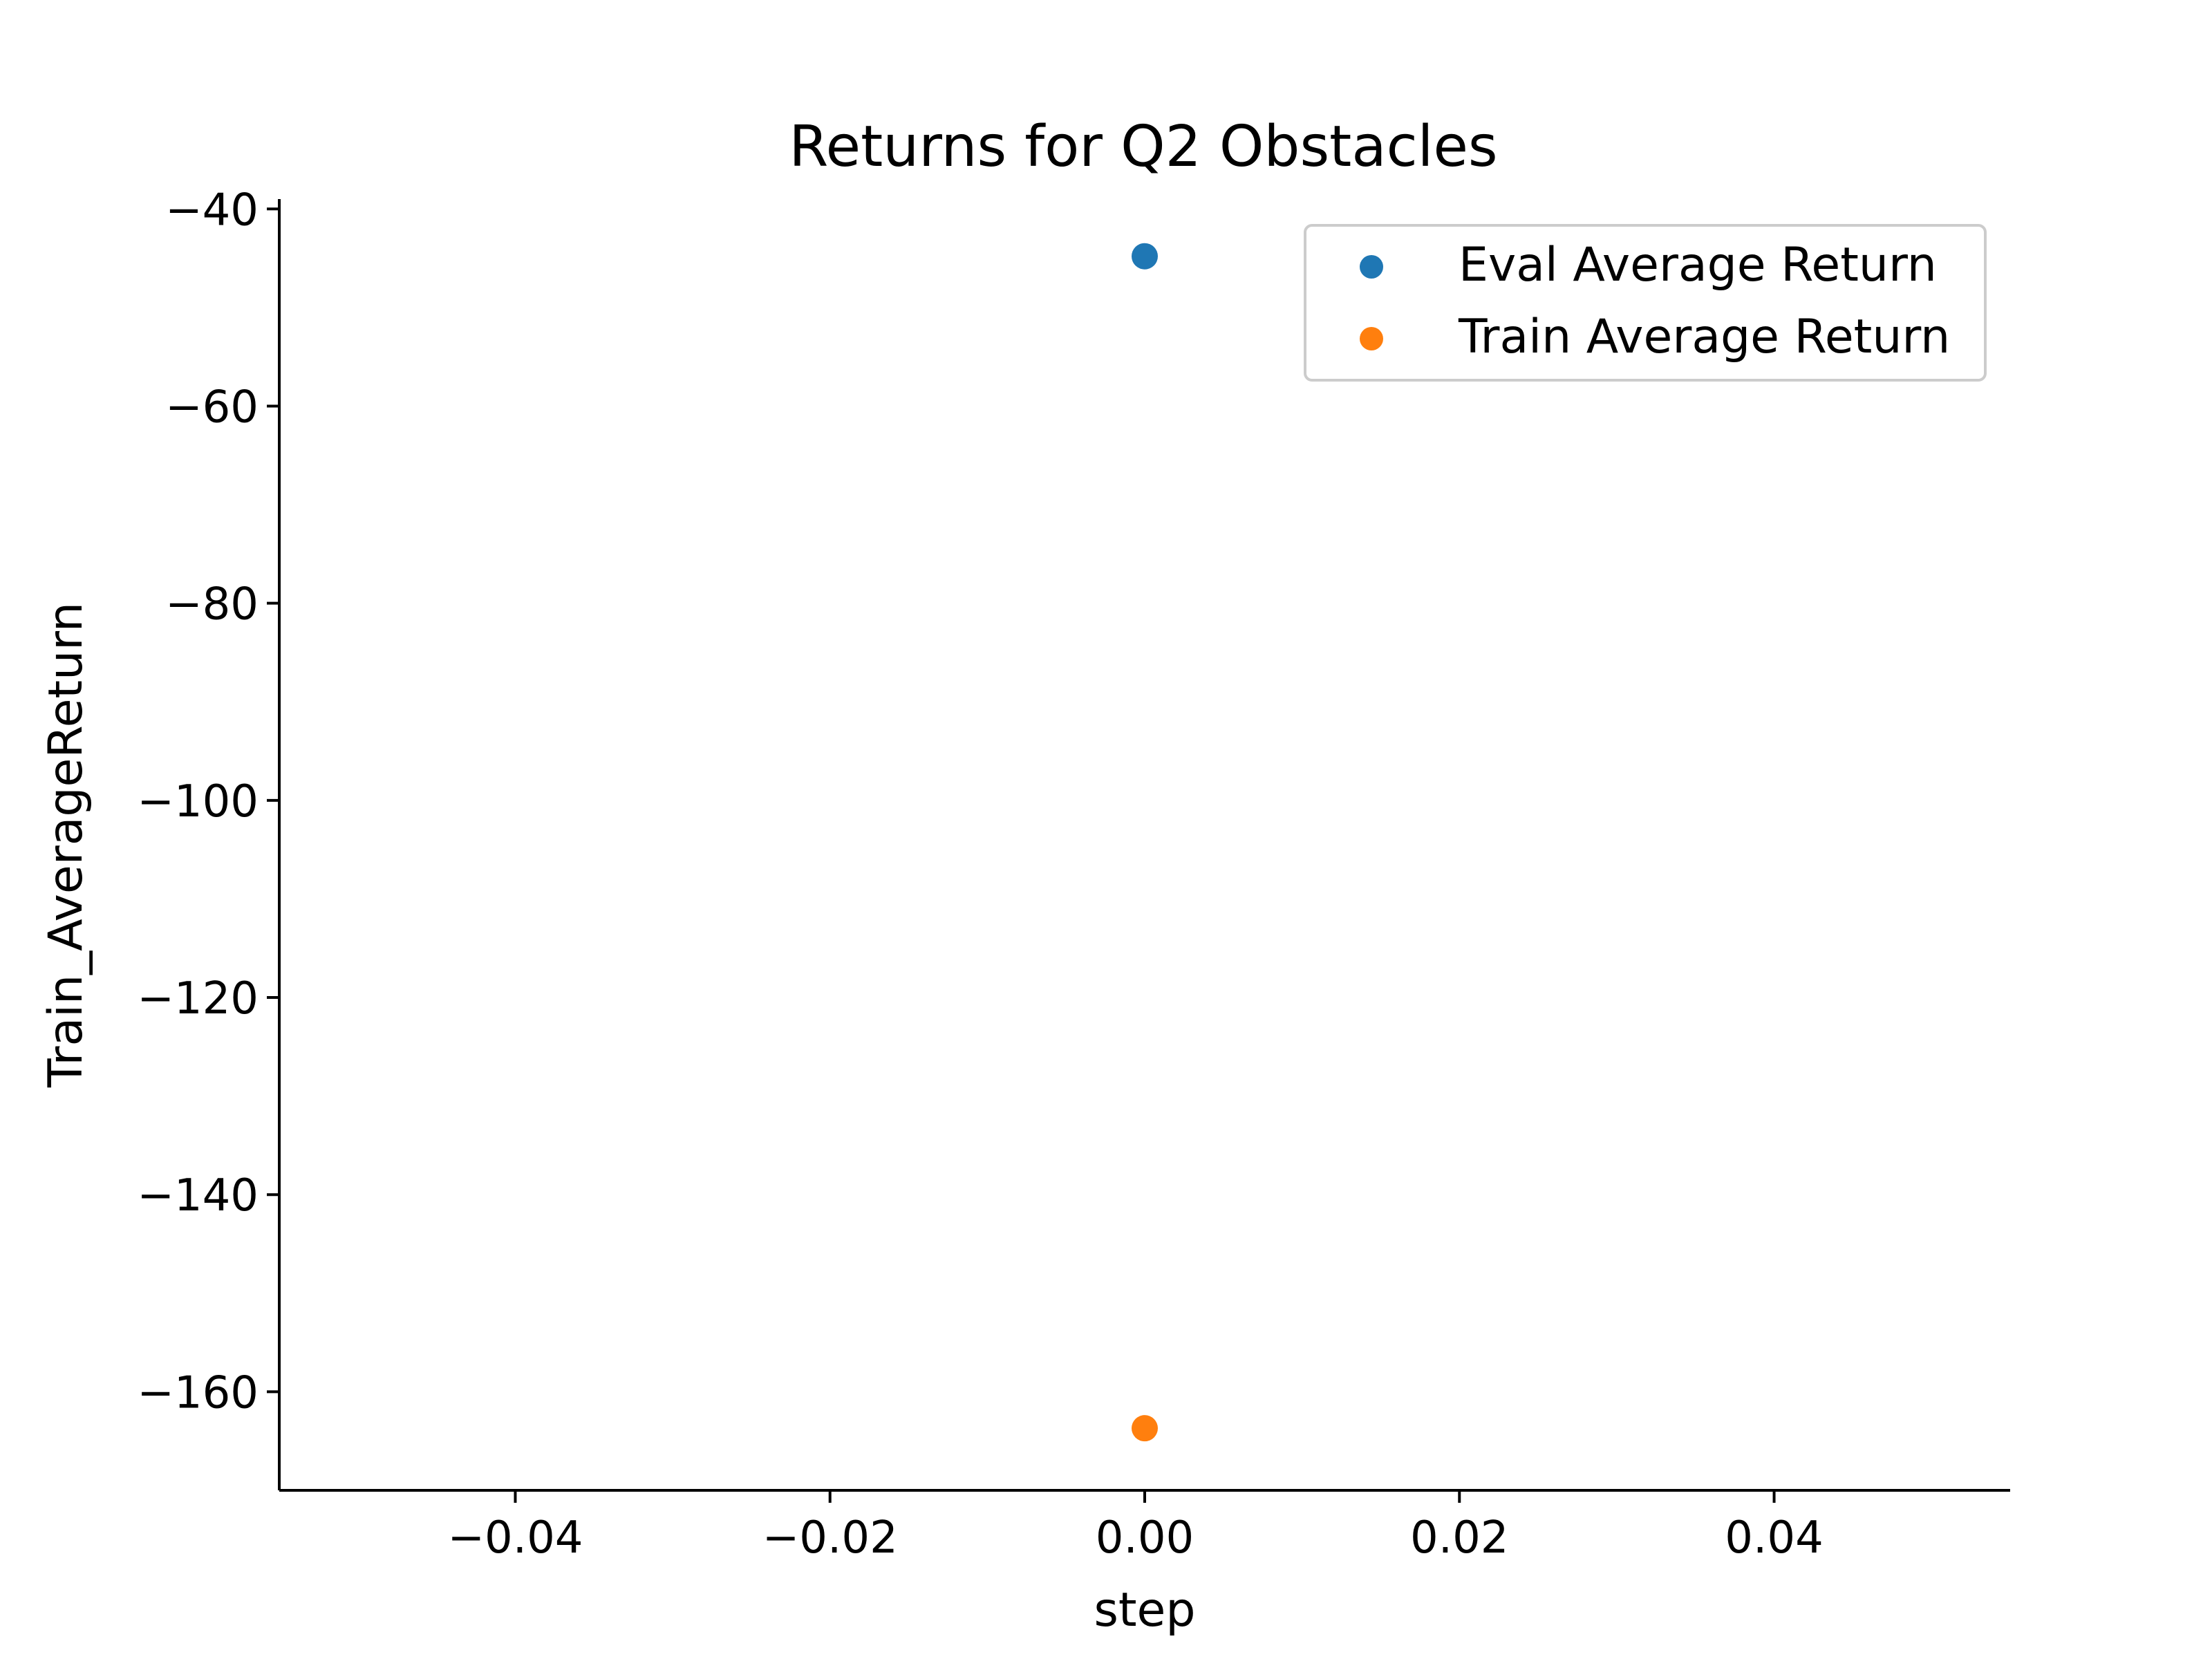 The image size is (2212, 1659). What do you see at coordinates (198, 1392) in the screenshot?
I see `y-tick-label: −160` at bounding box center [198, 1392].